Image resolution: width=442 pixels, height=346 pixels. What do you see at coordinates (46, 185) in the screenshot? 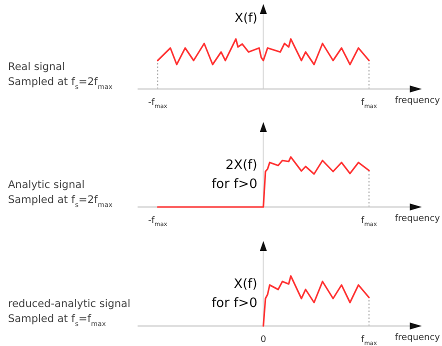
I see `text: Analytic signal` at bounding box center [46, 185].